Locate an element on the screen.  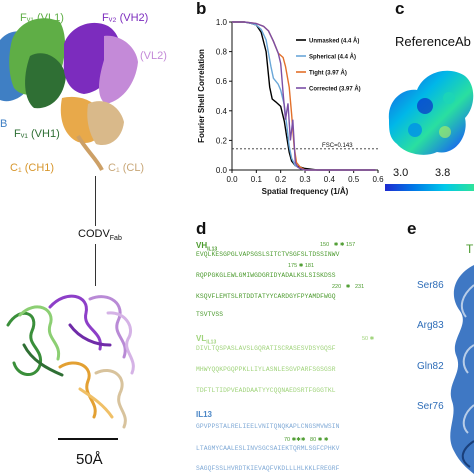
scale-tick-1: 3.0 is located at coordinates (401, 173).